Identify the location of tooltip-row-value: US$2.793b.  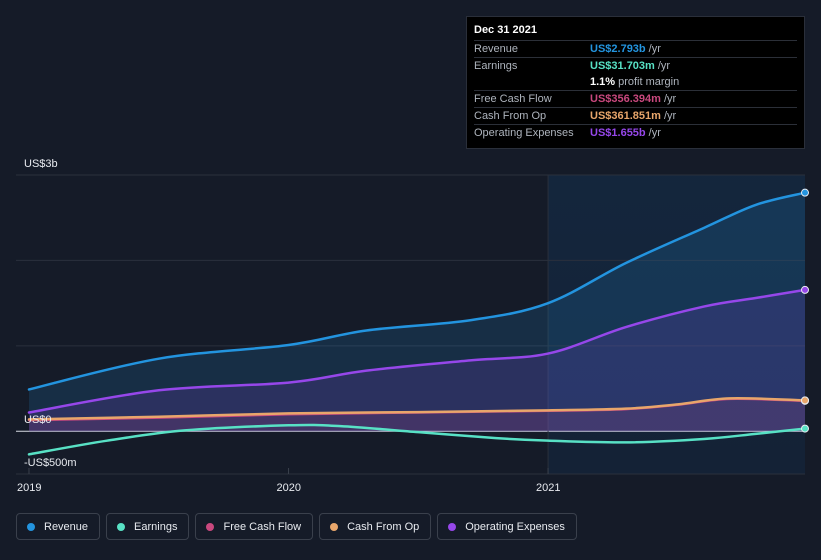
(618, 49).